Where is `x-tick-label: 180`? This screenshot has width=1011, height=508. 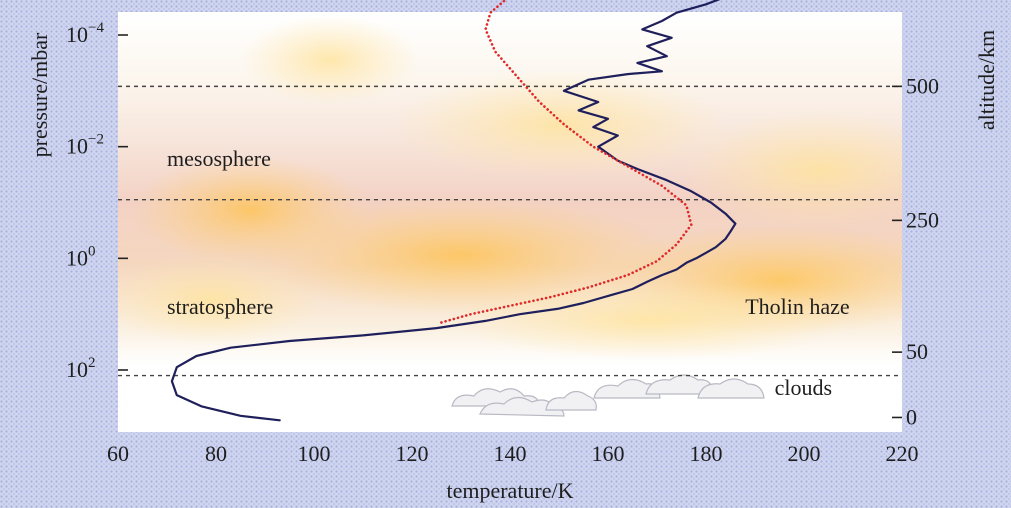
x-tick-label: 180 is located at coordinates (706, 453).